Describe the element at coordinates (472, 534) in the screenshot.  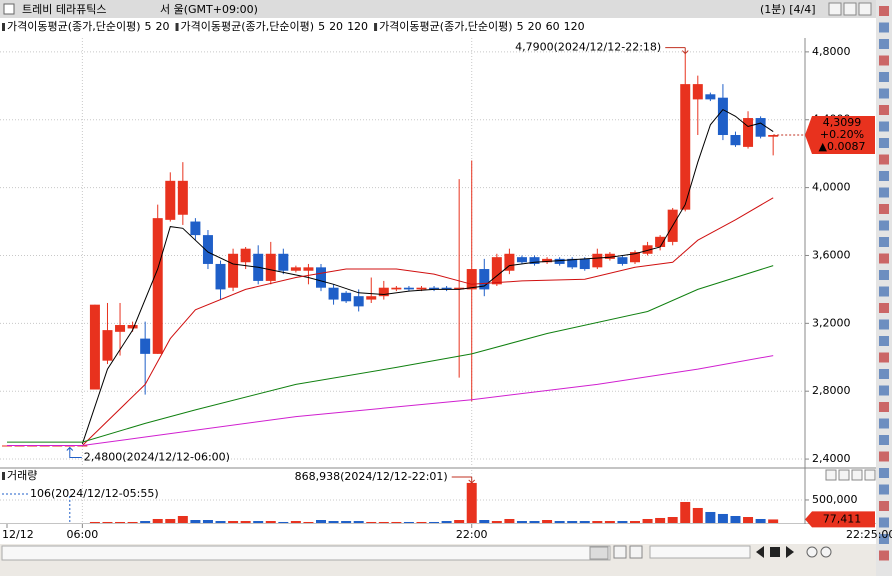
I see `x-tick-label: 22:00` at that location.